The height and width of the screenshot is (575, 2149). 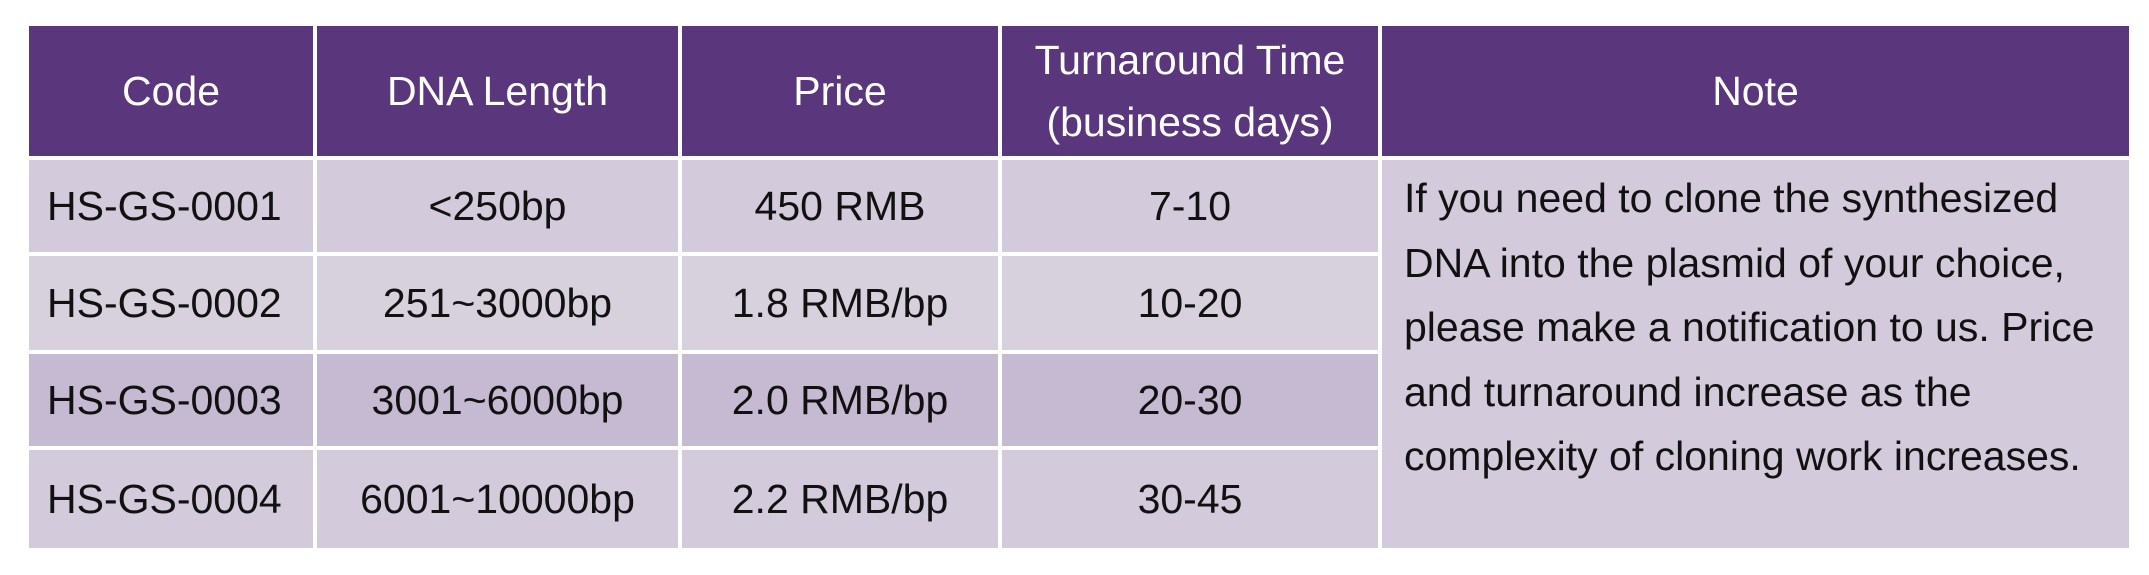 I want to click on cell-code: HS-GS-0002, so click(x=171, y=303).